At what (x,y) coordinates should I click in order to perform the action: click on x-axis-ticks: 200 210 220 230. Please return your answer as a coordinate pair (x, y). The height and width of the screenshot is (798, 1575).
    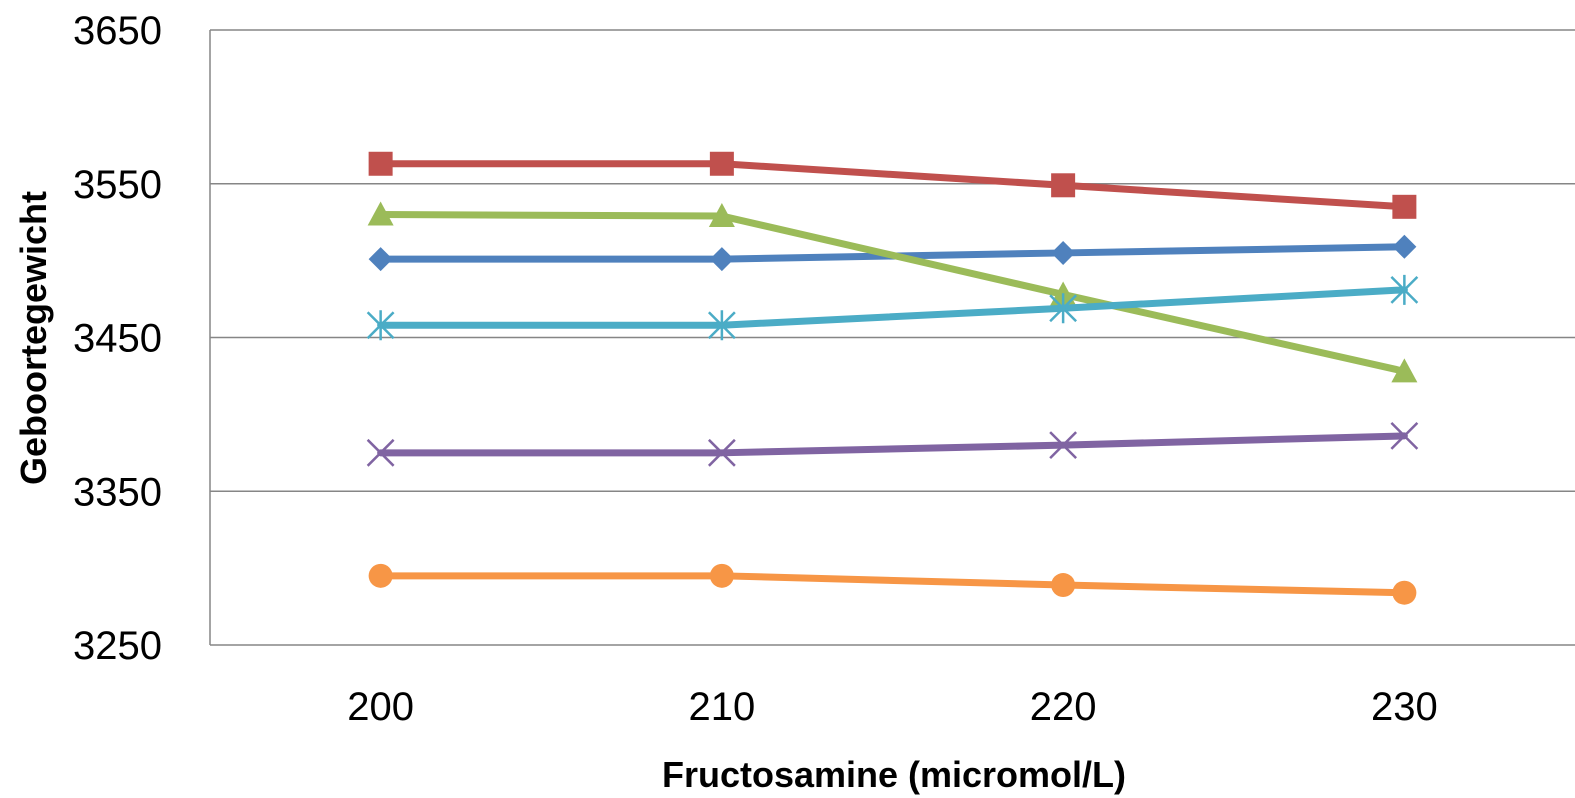
    Looking at the image, I should click on (892, 707).